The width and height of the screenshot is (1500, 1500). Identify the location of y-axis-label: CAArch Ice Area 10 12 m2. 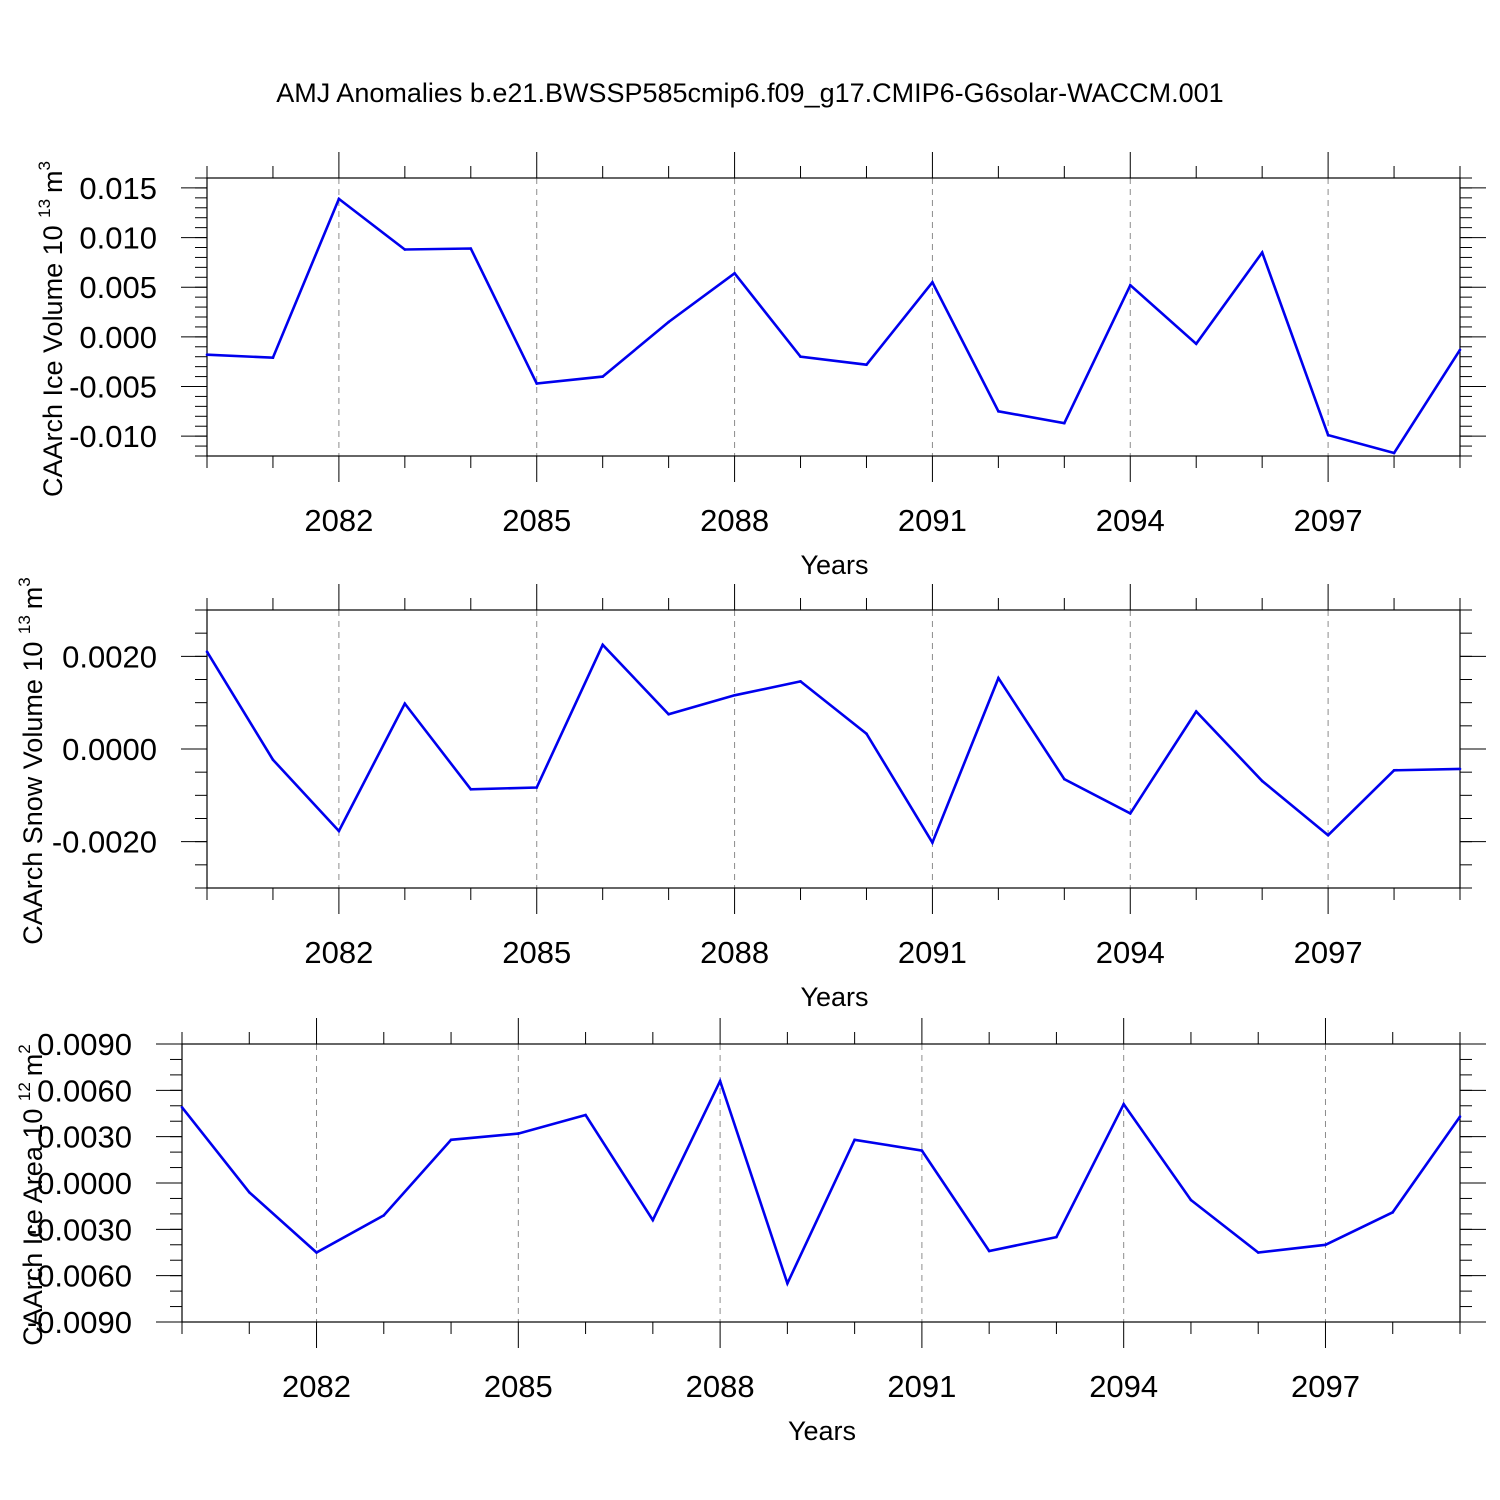
(31, 1195).